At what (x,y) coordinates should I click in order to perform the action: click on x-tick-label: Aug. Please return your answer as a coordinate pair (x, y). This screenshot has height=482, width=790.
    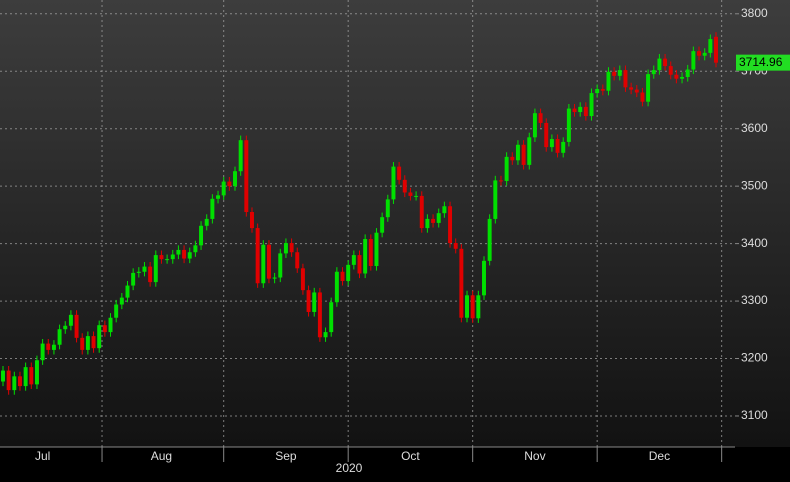
    Looking at the image, I should click on (161, 456).